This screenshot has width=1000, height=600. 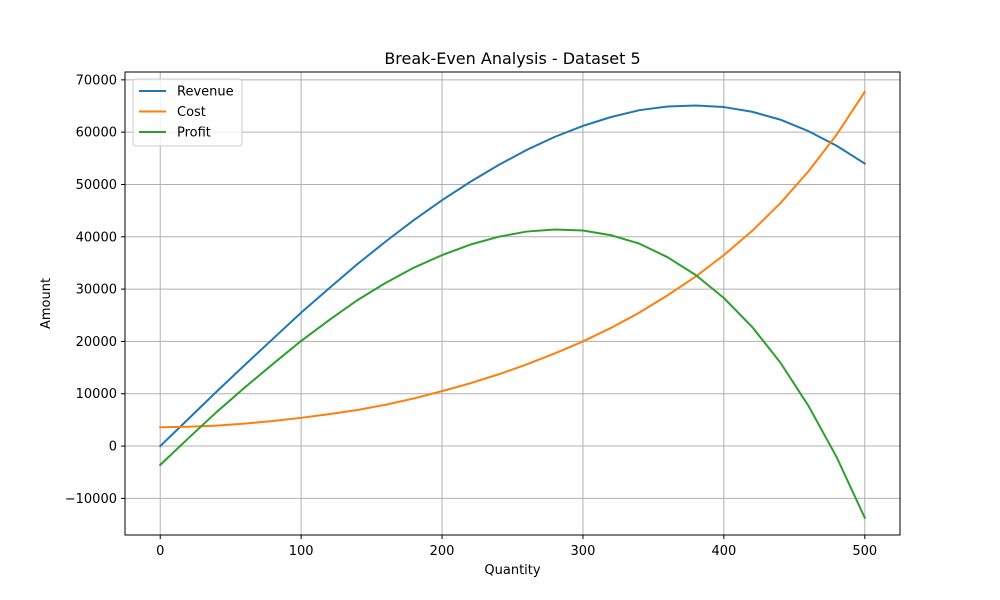 What do you see at coordinates (723, 551) in the screenshot?
I see `x-tick-label: 400` at bounding box center [723, 551].